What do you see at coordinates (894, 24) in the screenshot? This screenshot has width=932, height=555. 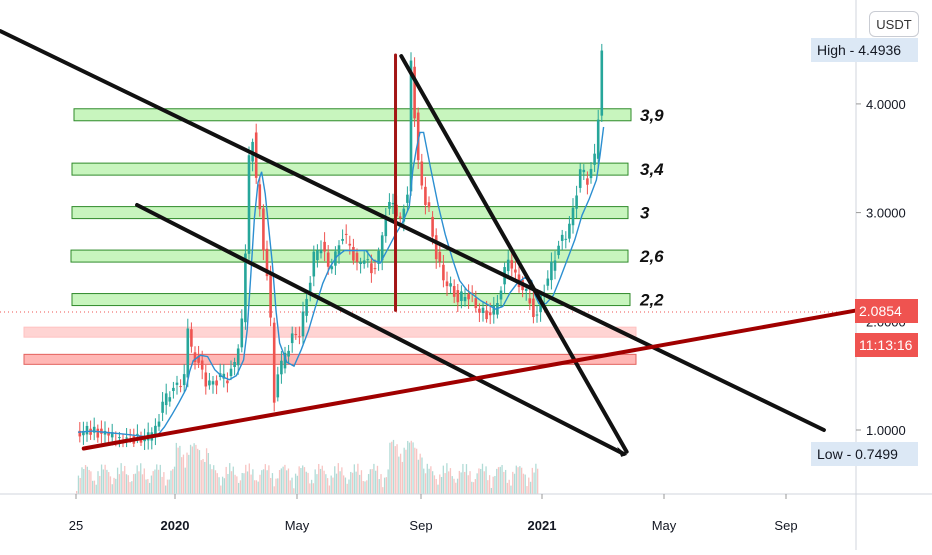 I see `currency-badge: USDT` at bounding box center [894, 24].